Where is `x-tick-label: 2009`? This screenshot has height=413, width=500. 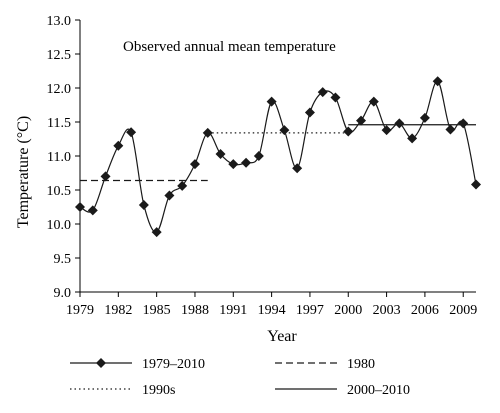 x-tick-label: 2009 is located at coordinates (463, 310).